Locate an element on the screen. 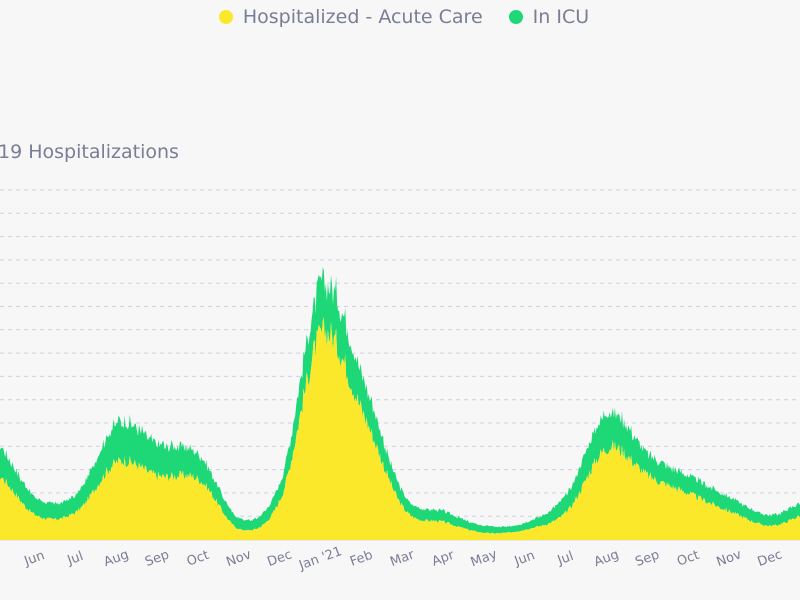  legend-label-icu: In ICU is located at coordinates (561, 17).